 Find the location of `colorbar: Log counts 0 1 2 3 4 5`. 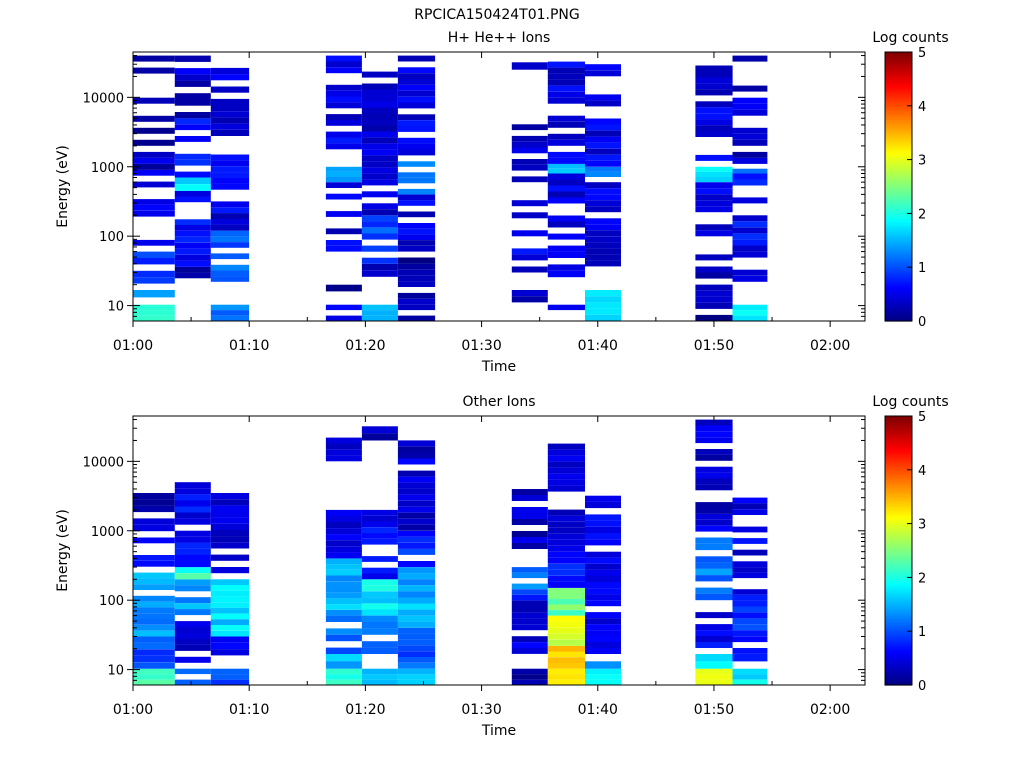

colorbar: Log counts 0 1 2 3 4 5 is located at coordinates (910, 544).